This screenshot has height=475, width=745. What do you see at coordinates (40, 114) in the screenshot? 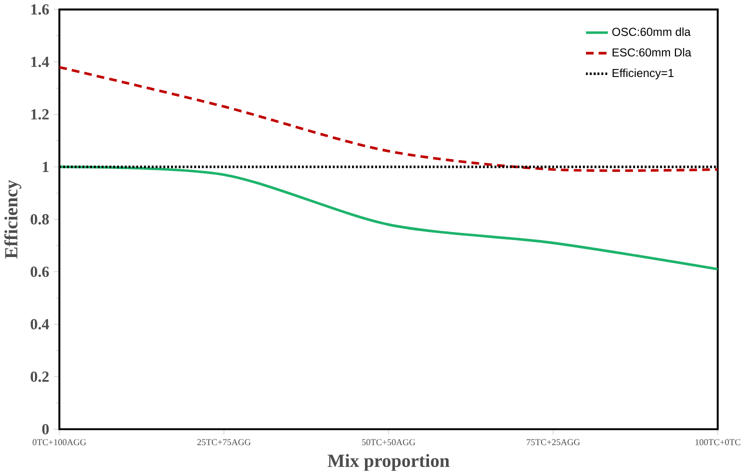
I see `y-tick-label: 1.2` at bounding box center [40, 114].